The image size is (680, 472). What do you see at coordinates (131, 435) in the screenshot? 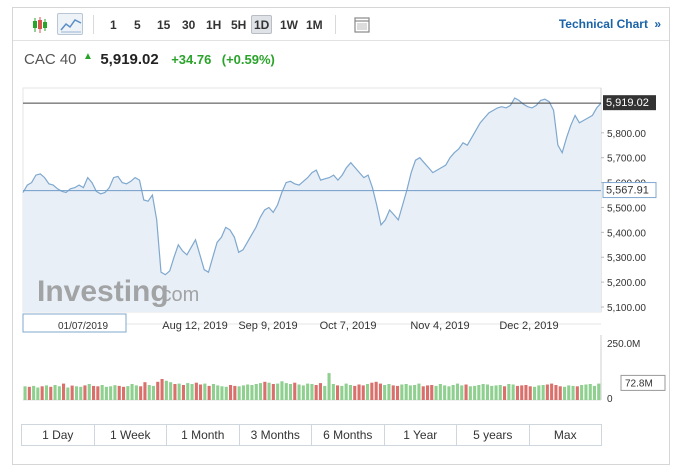
I see `period-1-week: 1 Week` at bounding box center [131, 435].